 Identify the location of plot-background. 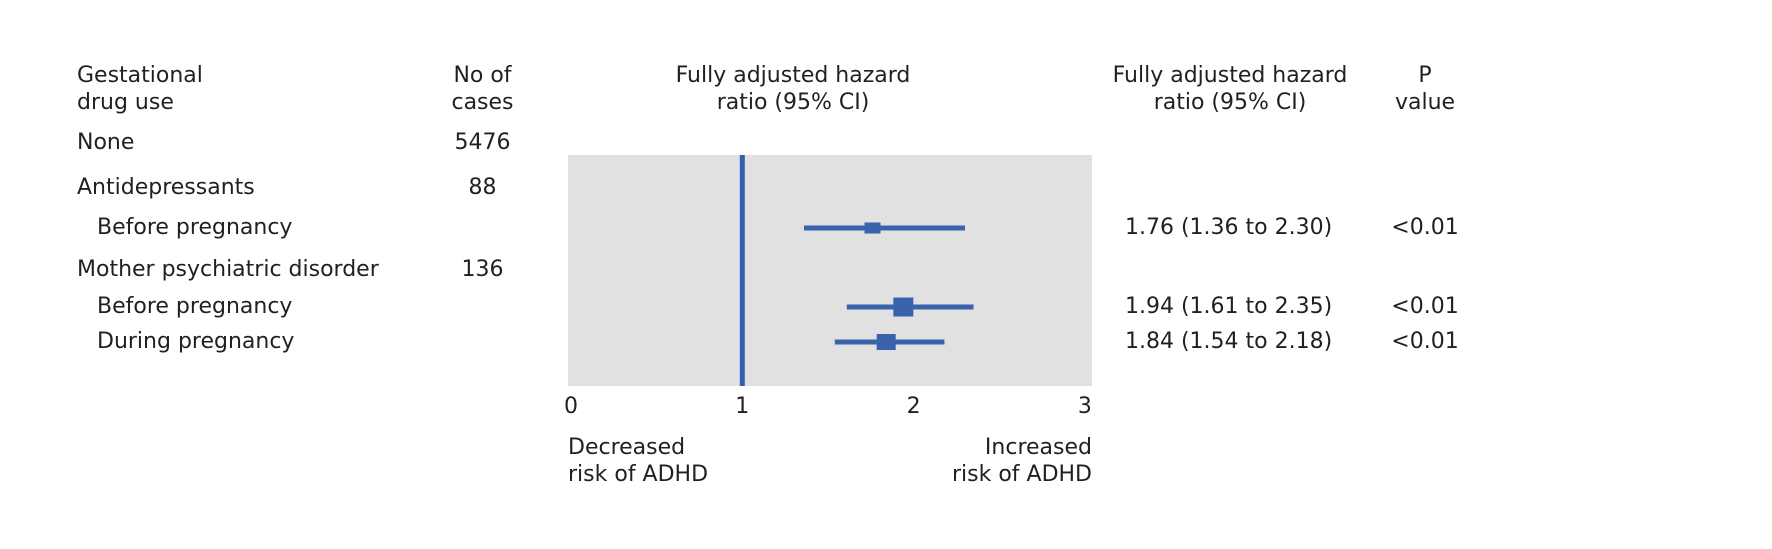
(830, 270).